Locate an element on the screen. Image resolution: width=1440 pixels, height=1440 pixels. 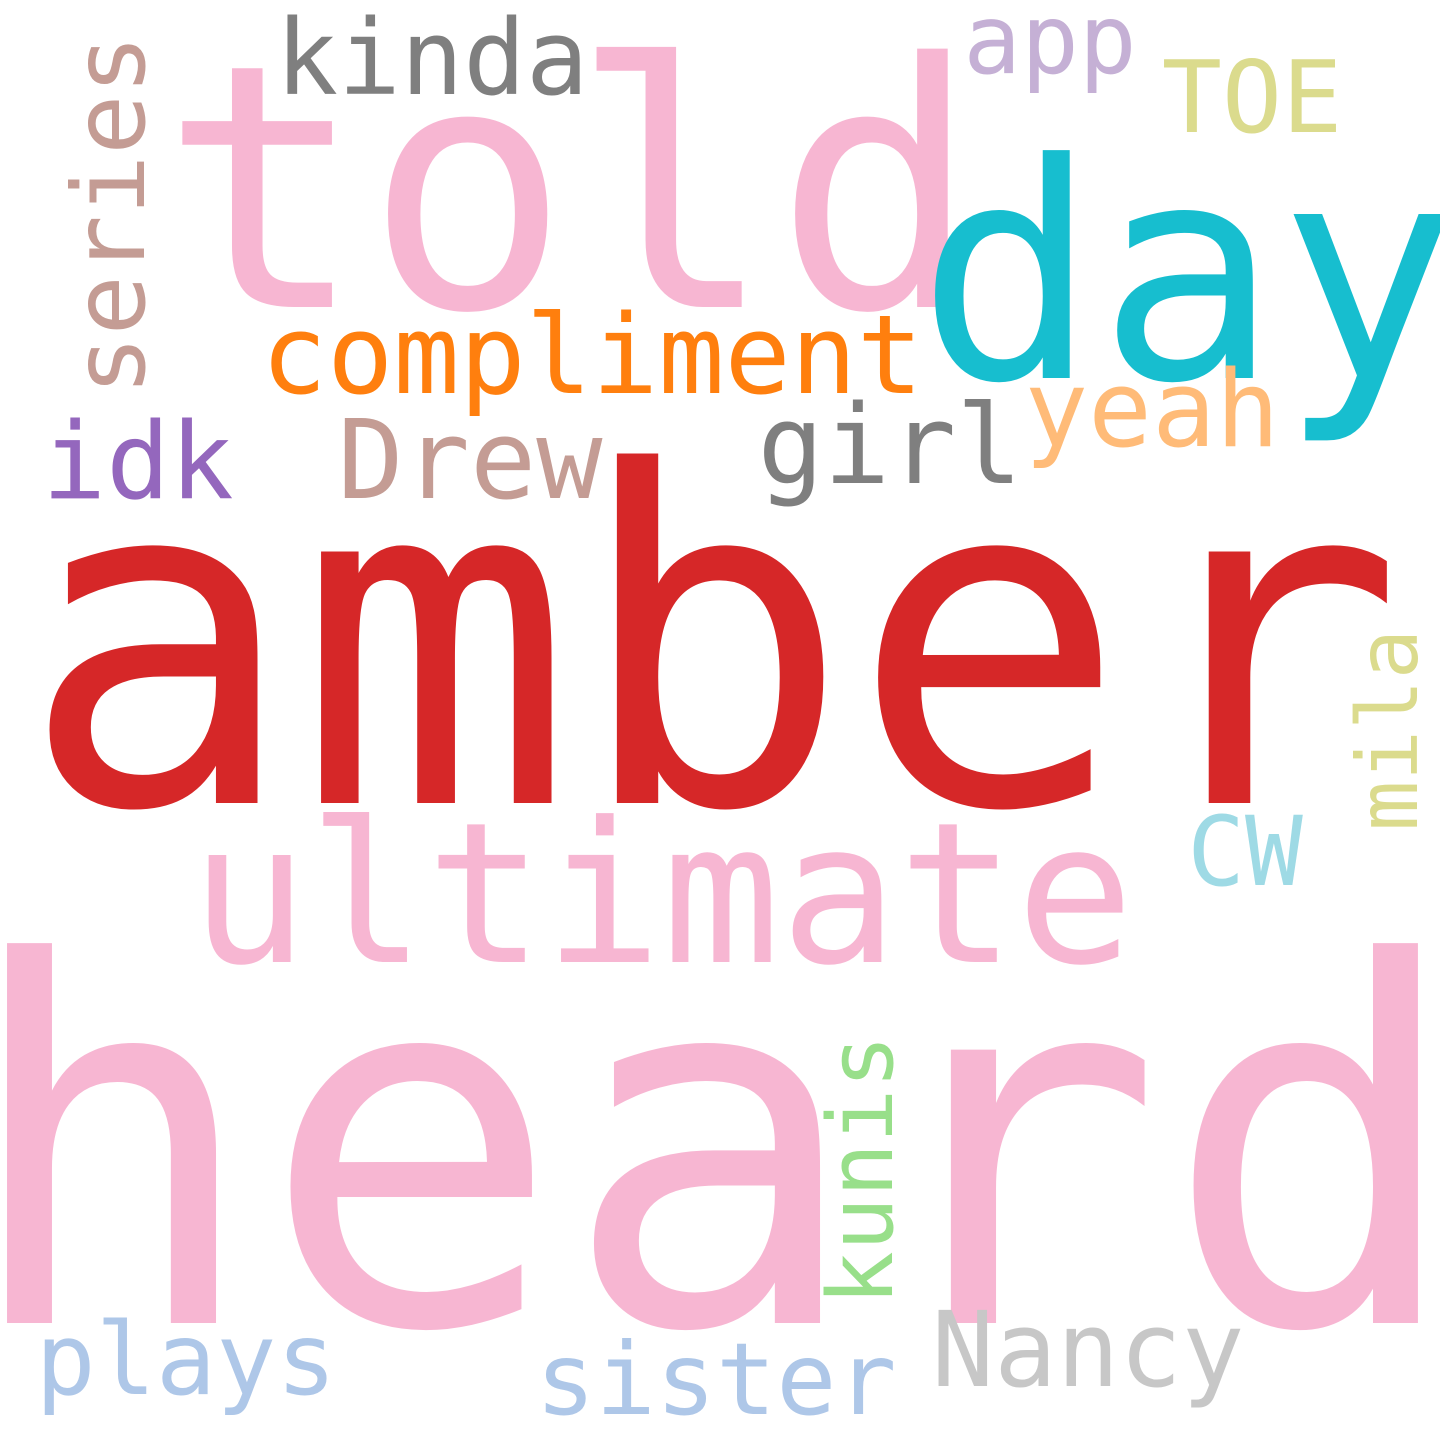
word-series: series is located at coordinates (109, 215).